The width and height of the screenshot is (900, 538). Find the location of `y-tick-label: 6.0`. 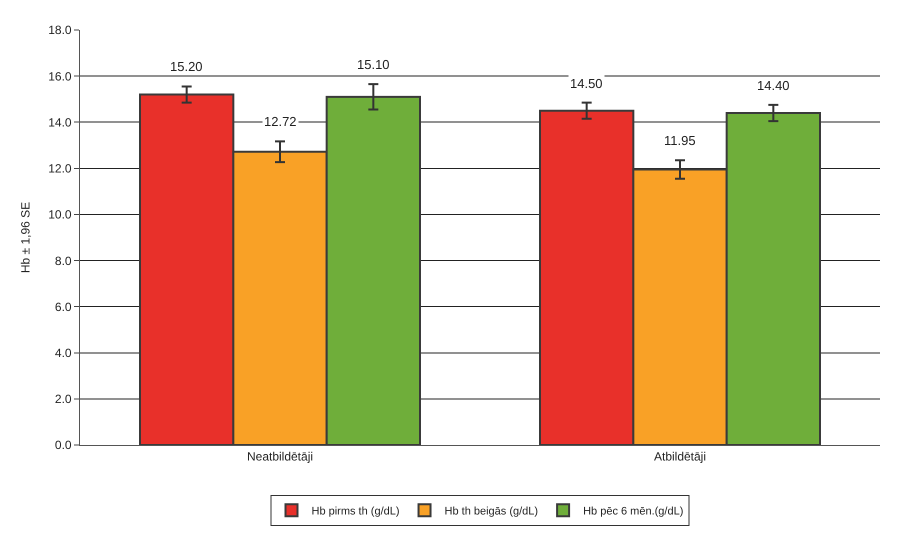

y-tick-label: 6.0 is located at coordinates (63, 307).